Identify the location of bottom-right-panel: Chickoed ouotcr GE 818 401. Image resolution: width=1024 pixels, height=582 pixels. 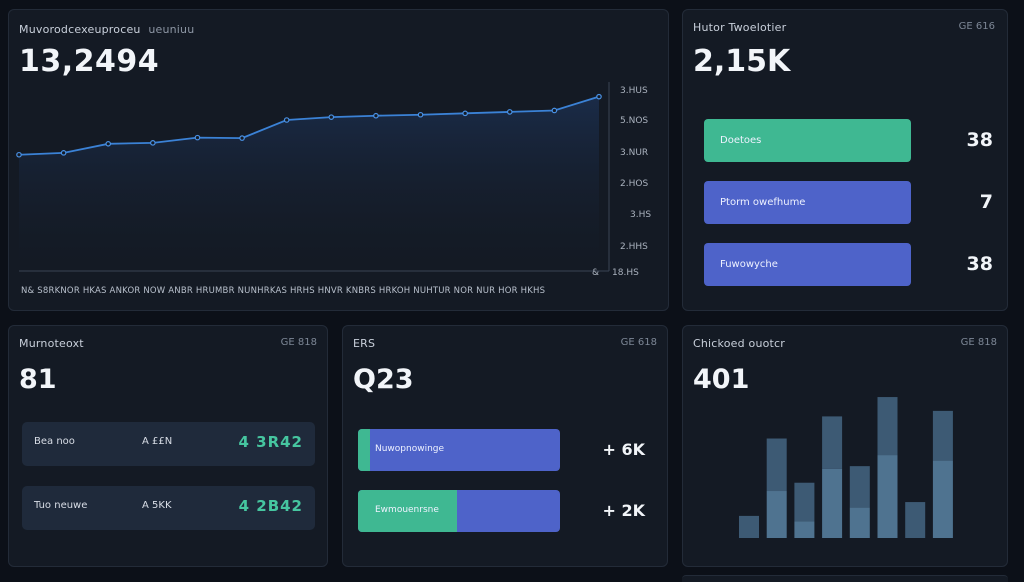
(845, 446).